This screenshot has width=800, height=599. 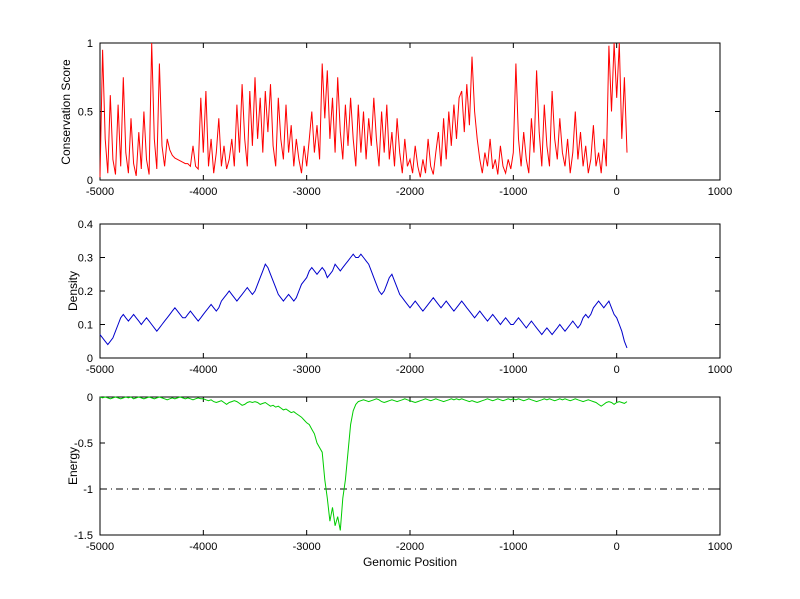 I want to click on svg-text: -0.5, so click(x=83, y=444).